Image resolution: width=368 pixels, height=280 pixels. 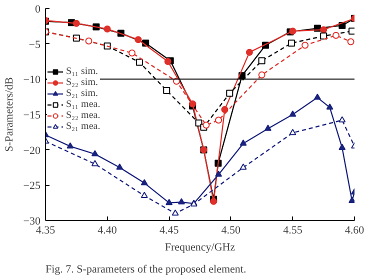 What do you see at coordinates (83, 115) in the screenshot?
I see `legend-label: S₂₂ mea.` at bounding box center [83, 115].